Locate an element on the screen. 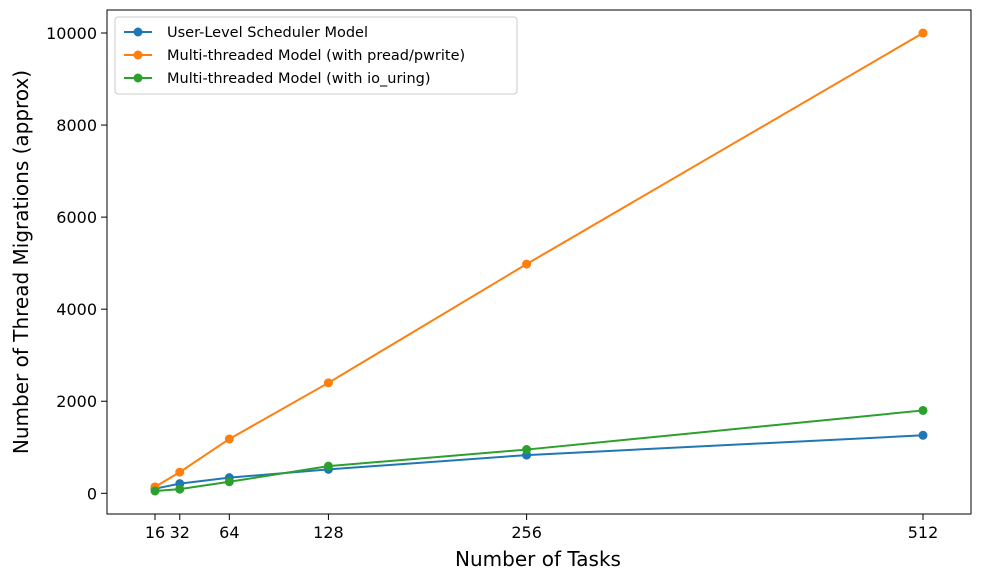 The image size is (981, 580). x-tick-label: 256 is located at coordinates (526, 532).